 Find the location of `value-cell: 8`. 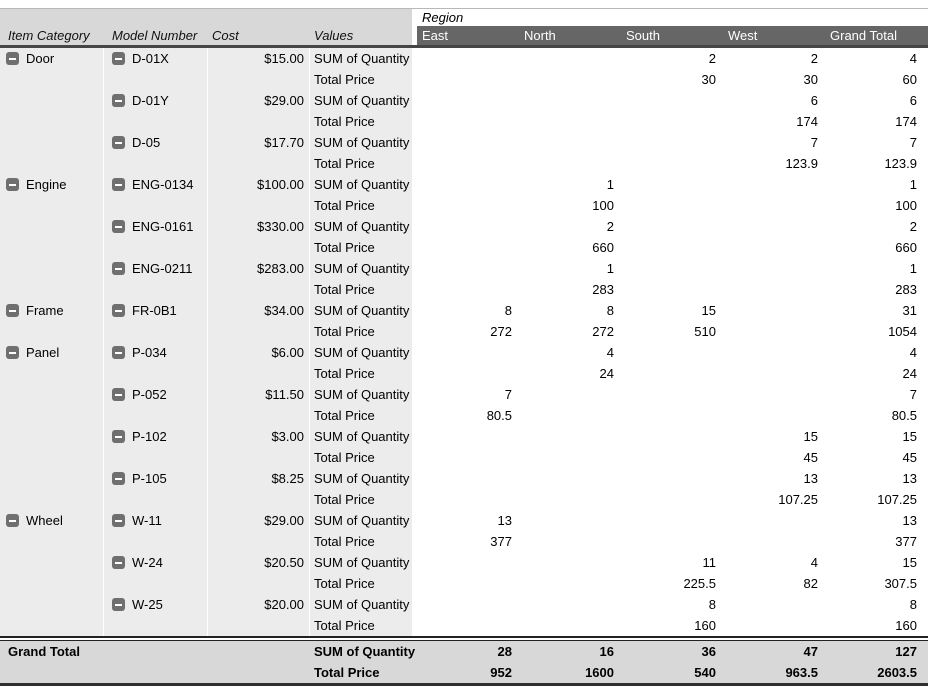

value-cell: 8 is located at coordinates (876, 604).